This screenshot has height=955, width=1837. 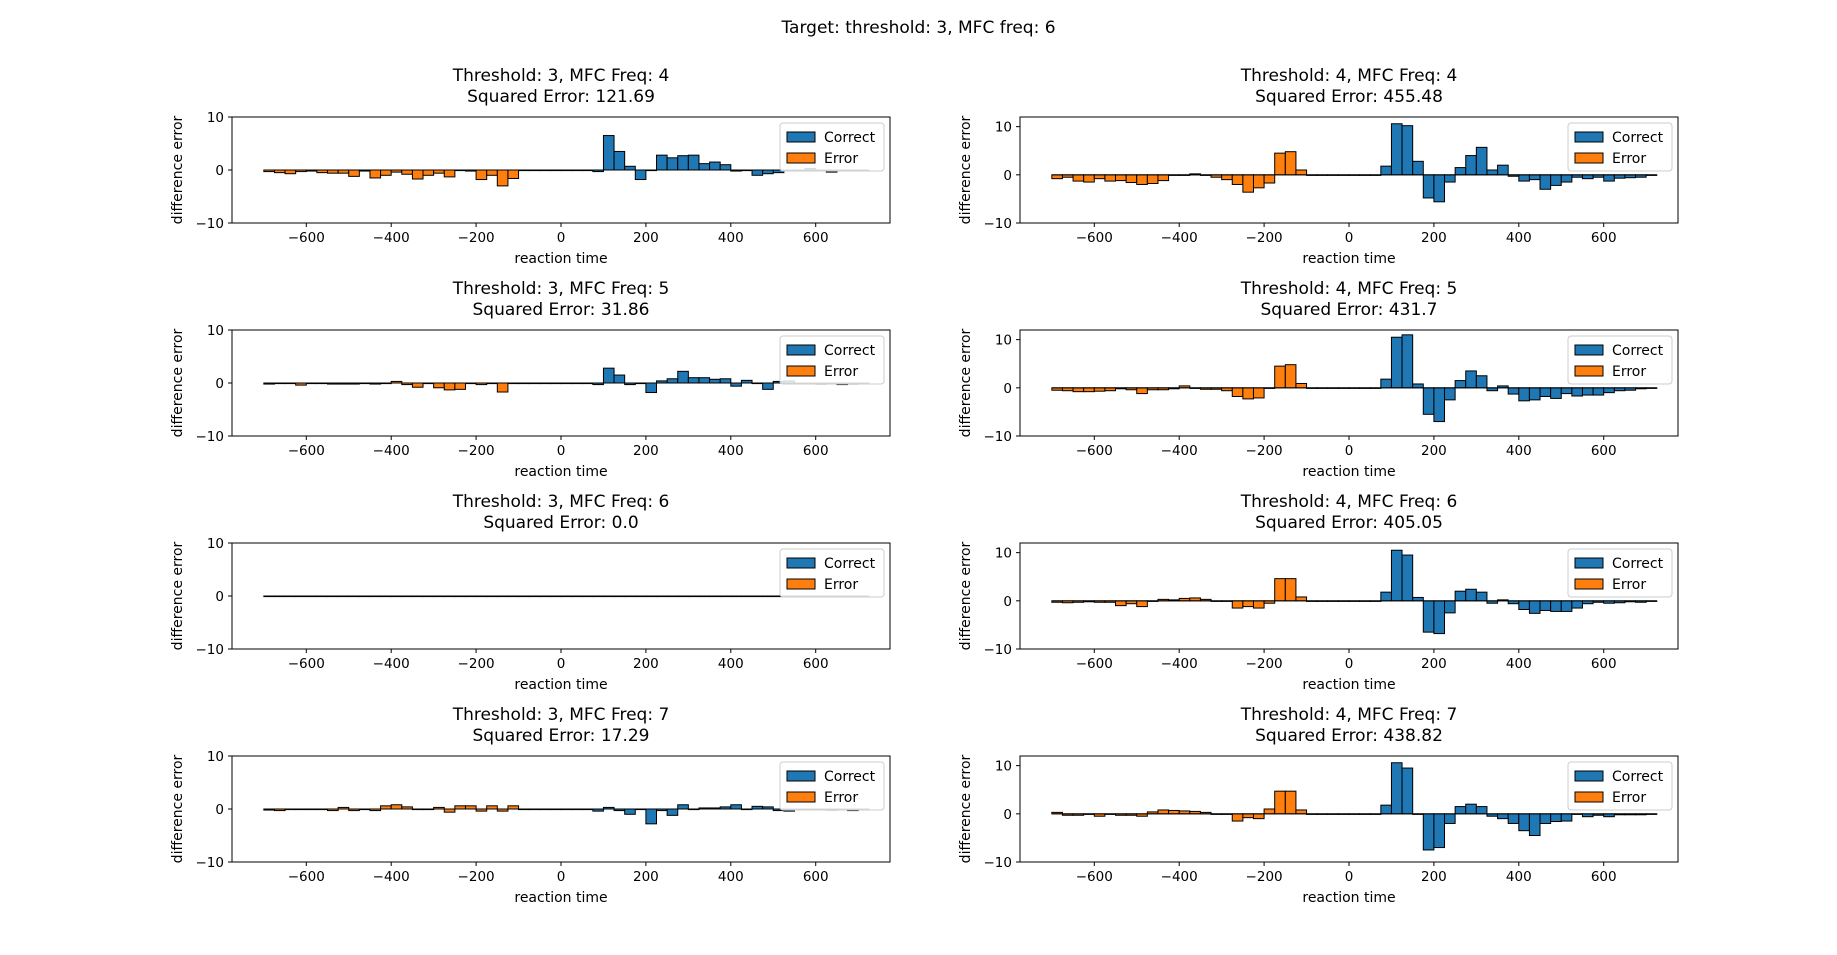 What do you see at coordinates (561, 310) in the screenshot?
I see `subplot-subtitle: Squared Error: 31.86` at bounding box center [561, 310].